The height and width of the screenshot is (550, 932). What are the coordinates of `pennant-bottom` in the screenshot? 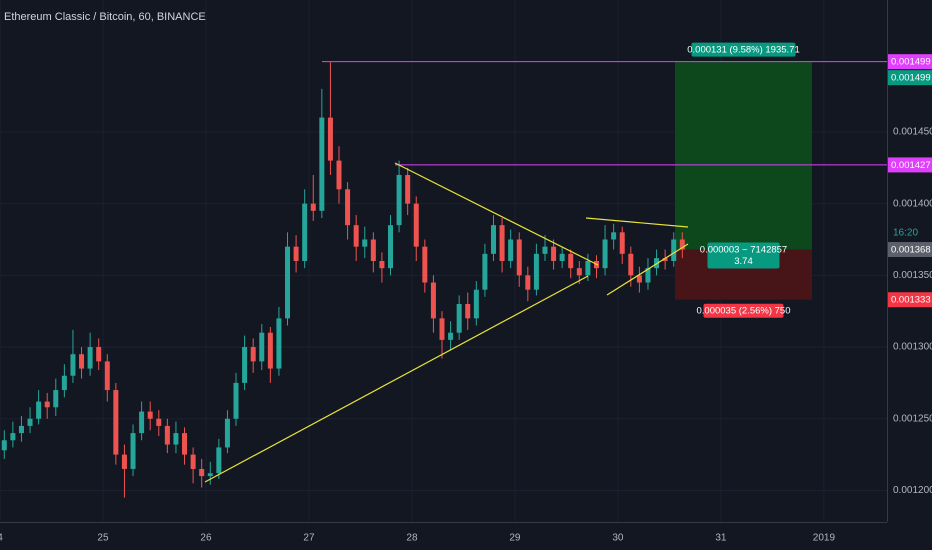 It's located at (647, 269).